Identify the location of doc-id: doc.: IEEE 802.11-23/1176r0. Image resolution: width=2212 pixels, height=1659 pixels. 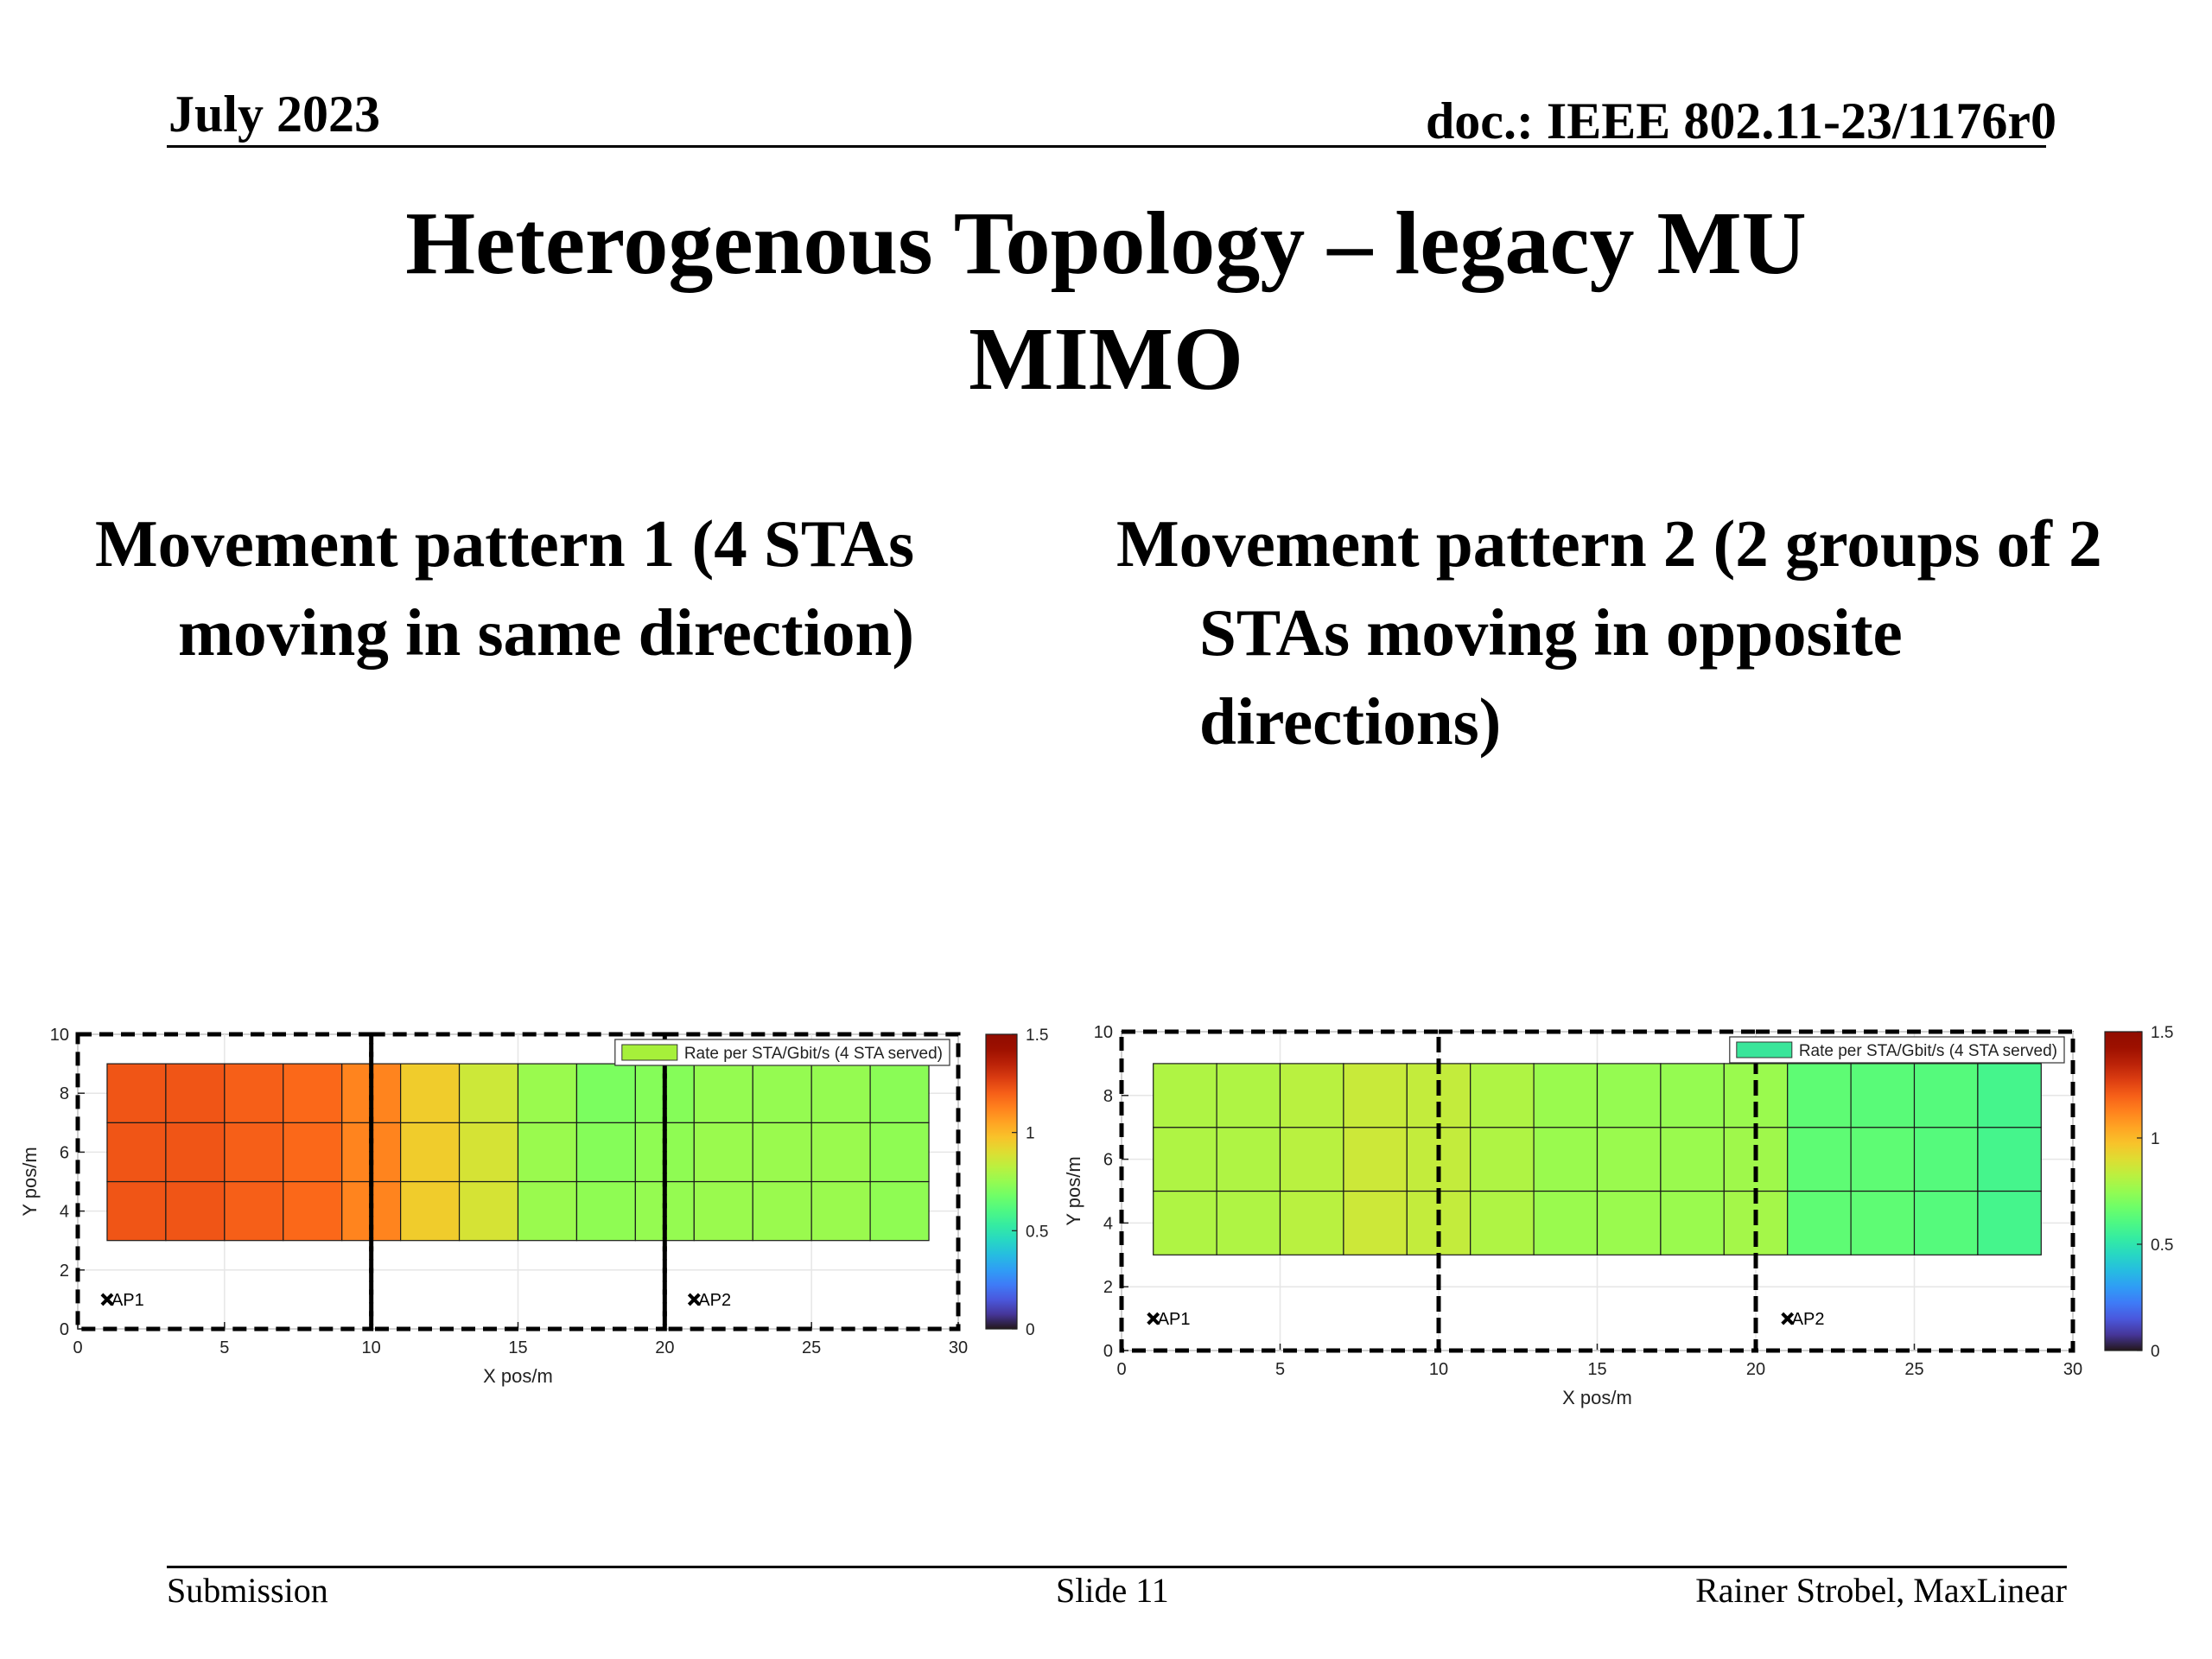
(1740, 120).